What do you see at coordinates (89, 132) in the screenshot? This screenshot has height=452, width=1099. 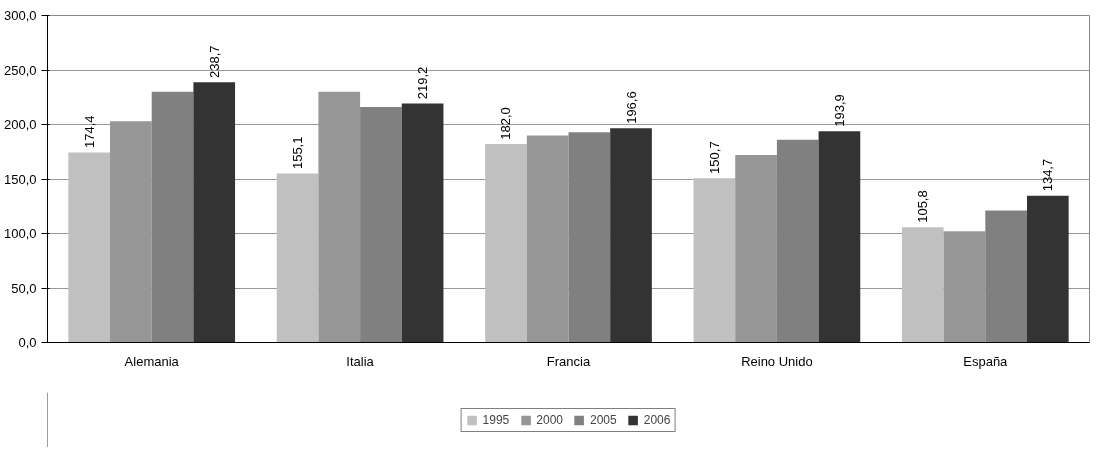 I see `data-label: 174,4` at bounding box center [89, 132].